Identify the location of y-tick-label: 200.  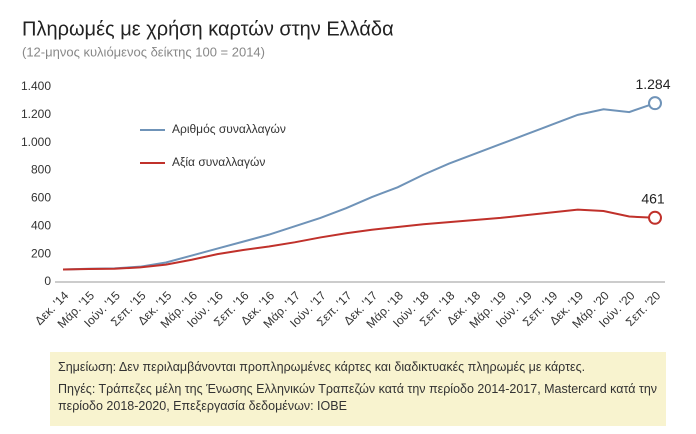
(41, 253).